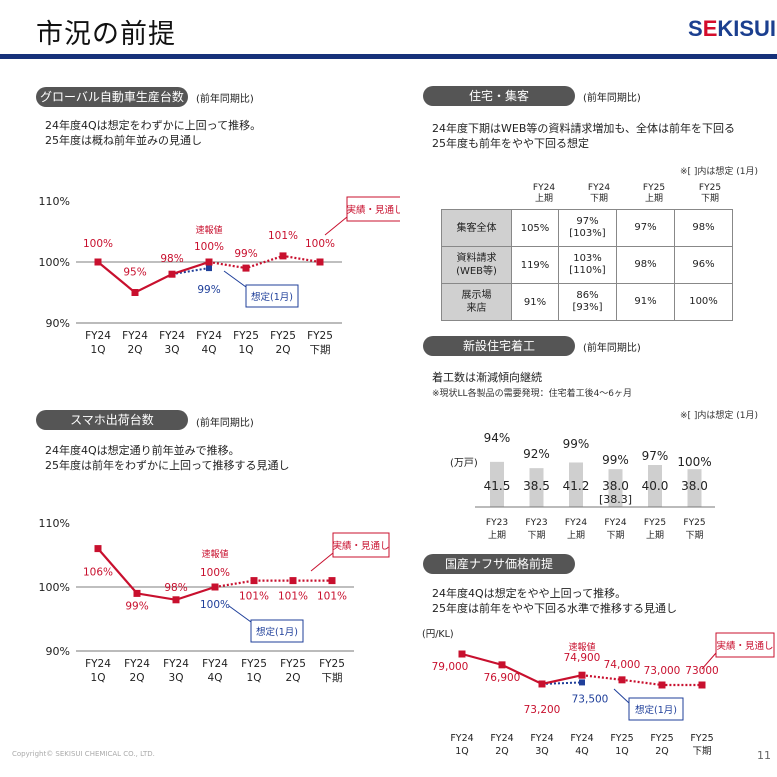 The height and width of the screenshot is (777, 777). I want to click on plan-point, so click(209, 268).